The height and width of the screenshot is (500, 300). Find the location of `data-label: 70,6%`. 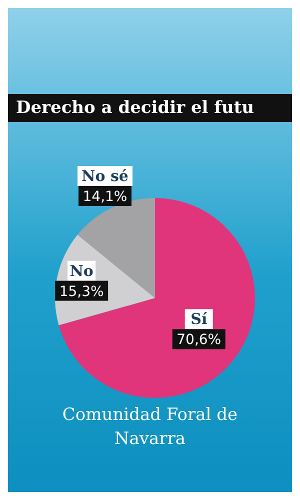

data-label: 70,6% is located at coordinates (199, 340).